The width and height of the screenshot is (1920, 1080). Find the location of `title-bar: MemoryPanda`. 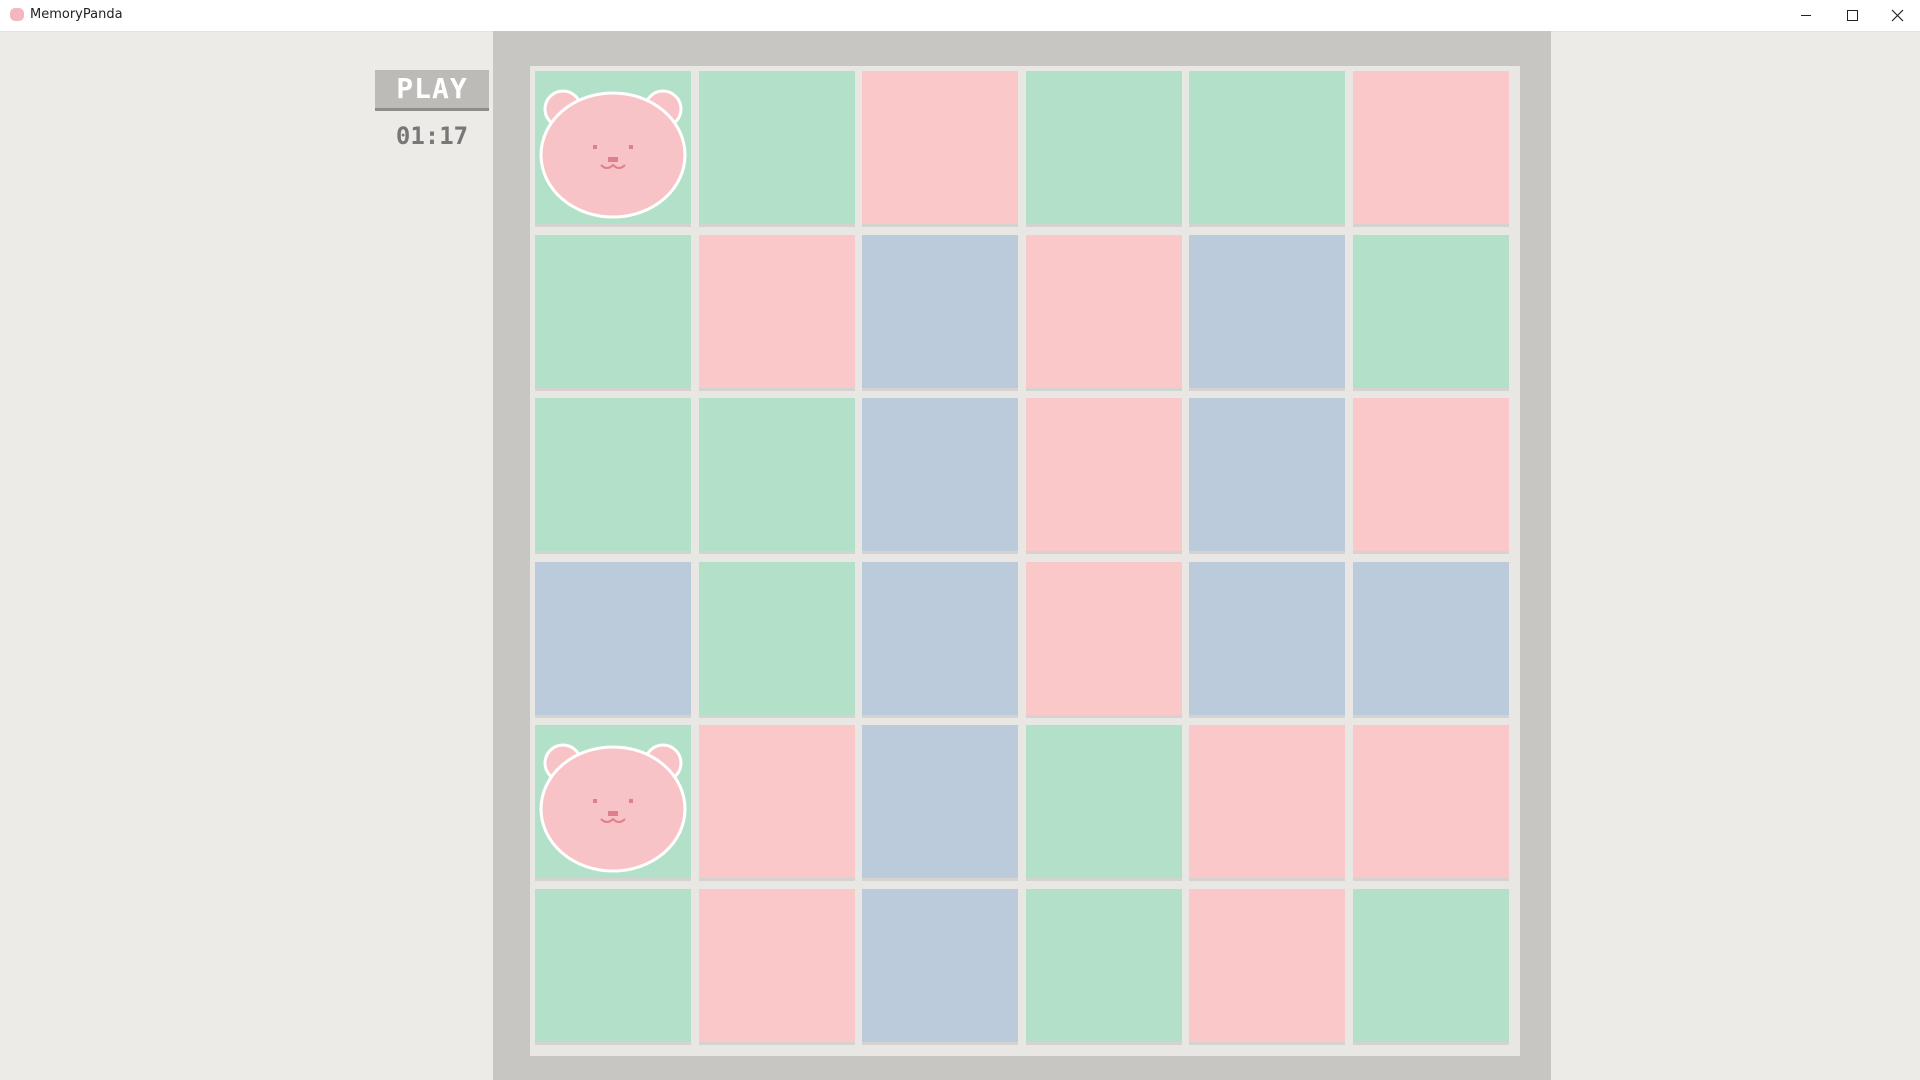

title-bar: MemoryPanda is located at coordinates (960, 16).